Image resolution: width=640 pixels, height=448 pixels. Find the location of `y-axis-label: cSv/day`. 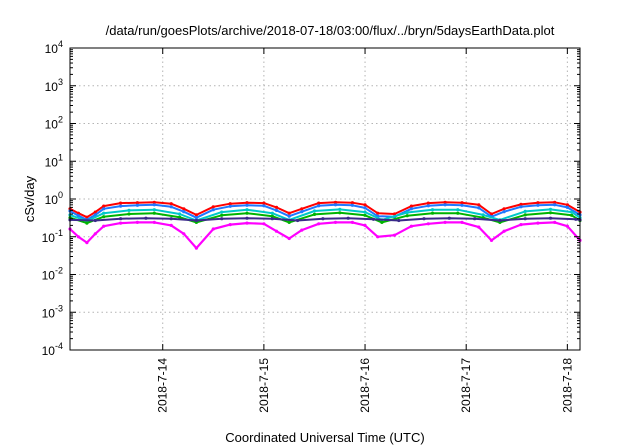

y-axis-label: cSv/day is located at coordinates (29, 198).